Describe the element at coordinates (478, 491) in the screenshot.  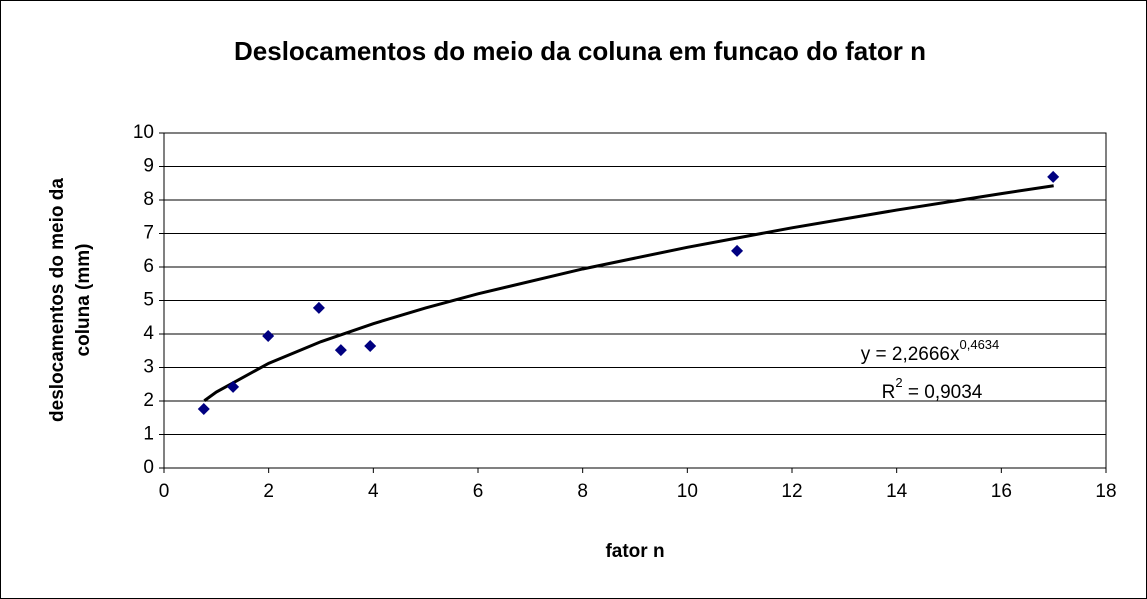
I see `x-tick-label: 6` at that location.